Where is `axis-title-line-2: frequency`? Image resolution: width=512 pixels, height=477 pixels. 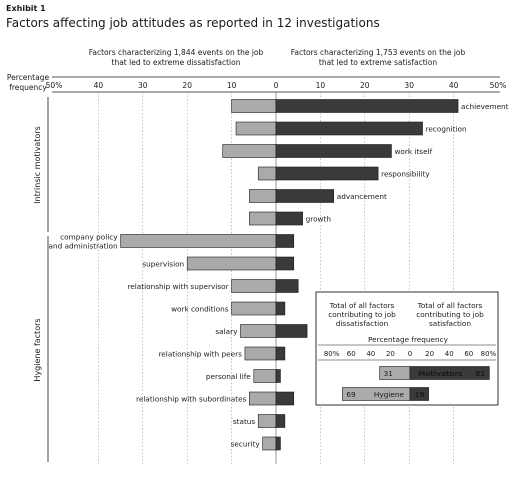 axis-title-line-2: frequency is located at coordinates (28, 87).